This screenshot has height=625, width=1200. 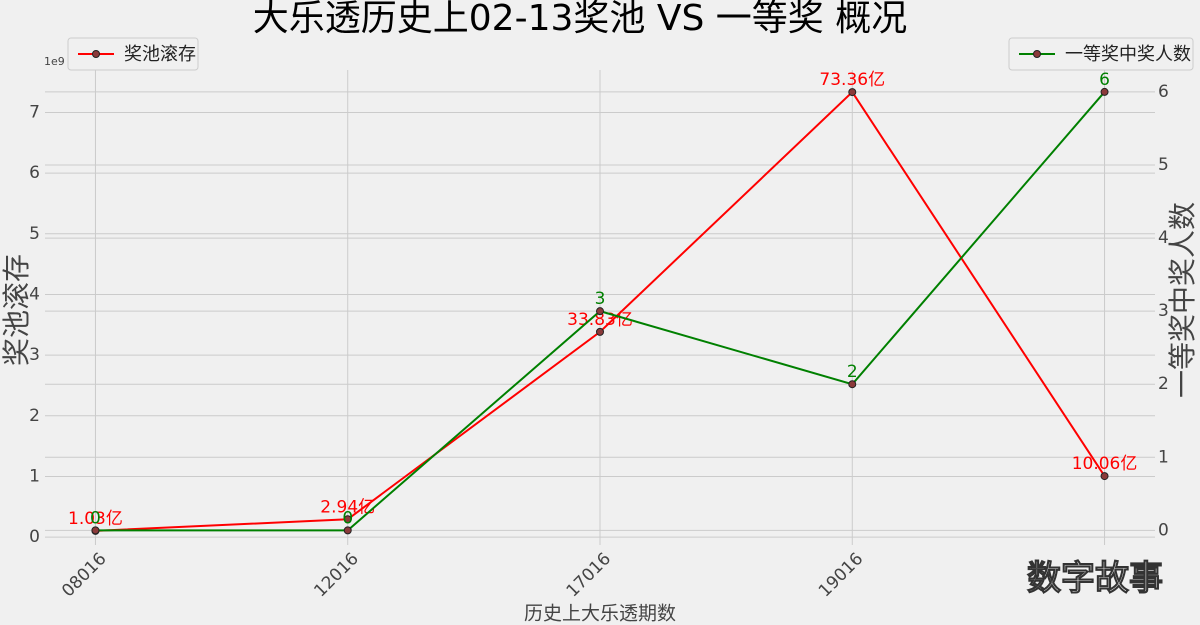 What do you see at coordinates (336, 575) in the screenshot?
I see `x-tick-label: 12016` at bounding box center [336, 575].